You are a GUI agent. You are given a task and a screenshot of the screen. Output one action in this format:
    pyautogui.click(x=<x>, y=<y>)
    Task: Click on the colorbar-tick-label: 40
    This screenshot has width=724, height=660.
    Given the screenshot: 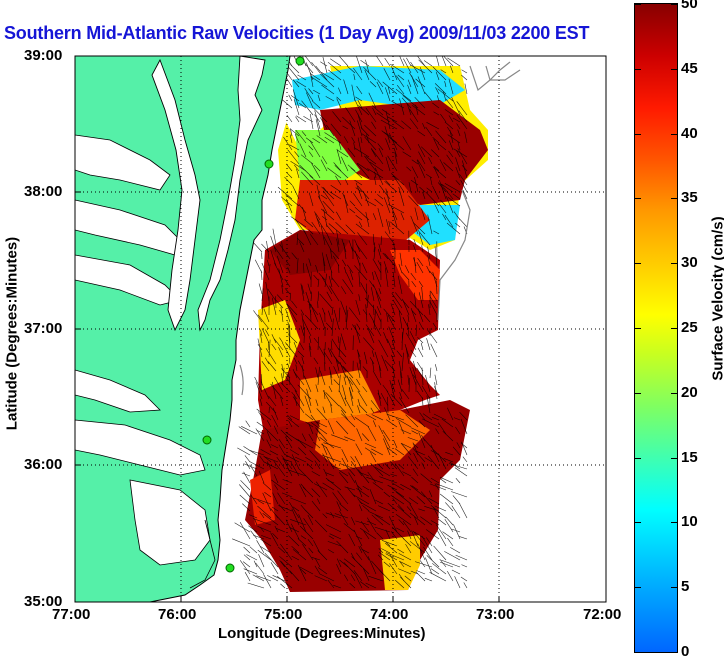 What is the action you would take?
    pyautogui.click(x=689, y=133)
    